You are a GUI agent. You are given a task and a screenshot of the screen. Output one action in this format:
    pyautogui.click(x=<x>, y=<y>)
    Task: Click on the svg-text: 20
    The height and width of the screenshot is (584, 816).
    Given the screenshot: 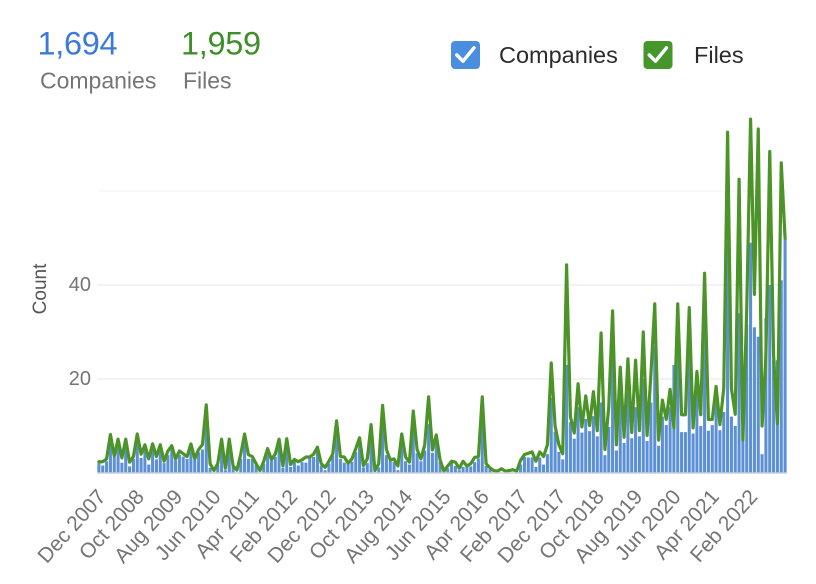 What is the action you would take?
    pyautogui.click(x=80, y=379)
    